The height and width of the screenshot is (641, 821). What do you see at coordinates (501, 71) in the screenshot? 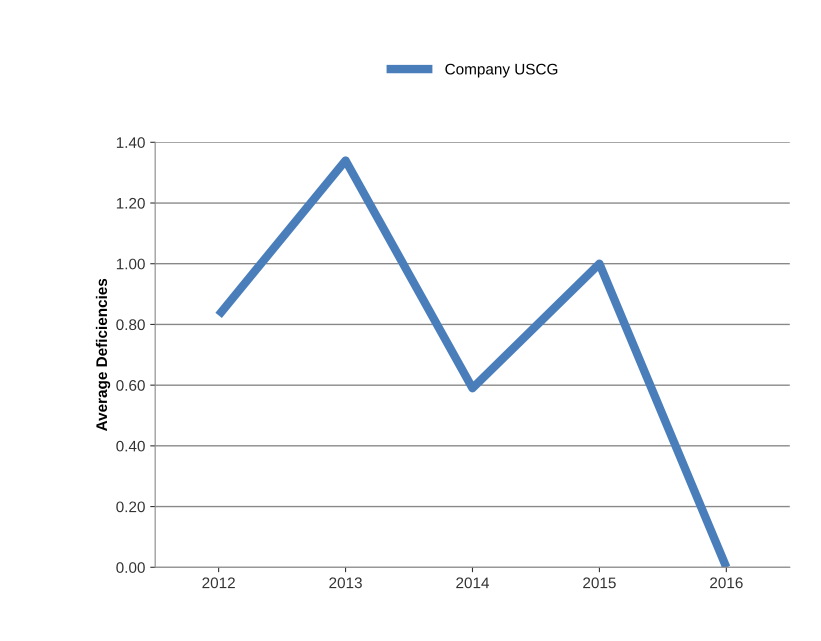
I see `legend-label: Company USCG` at bounding box center [501, 71].